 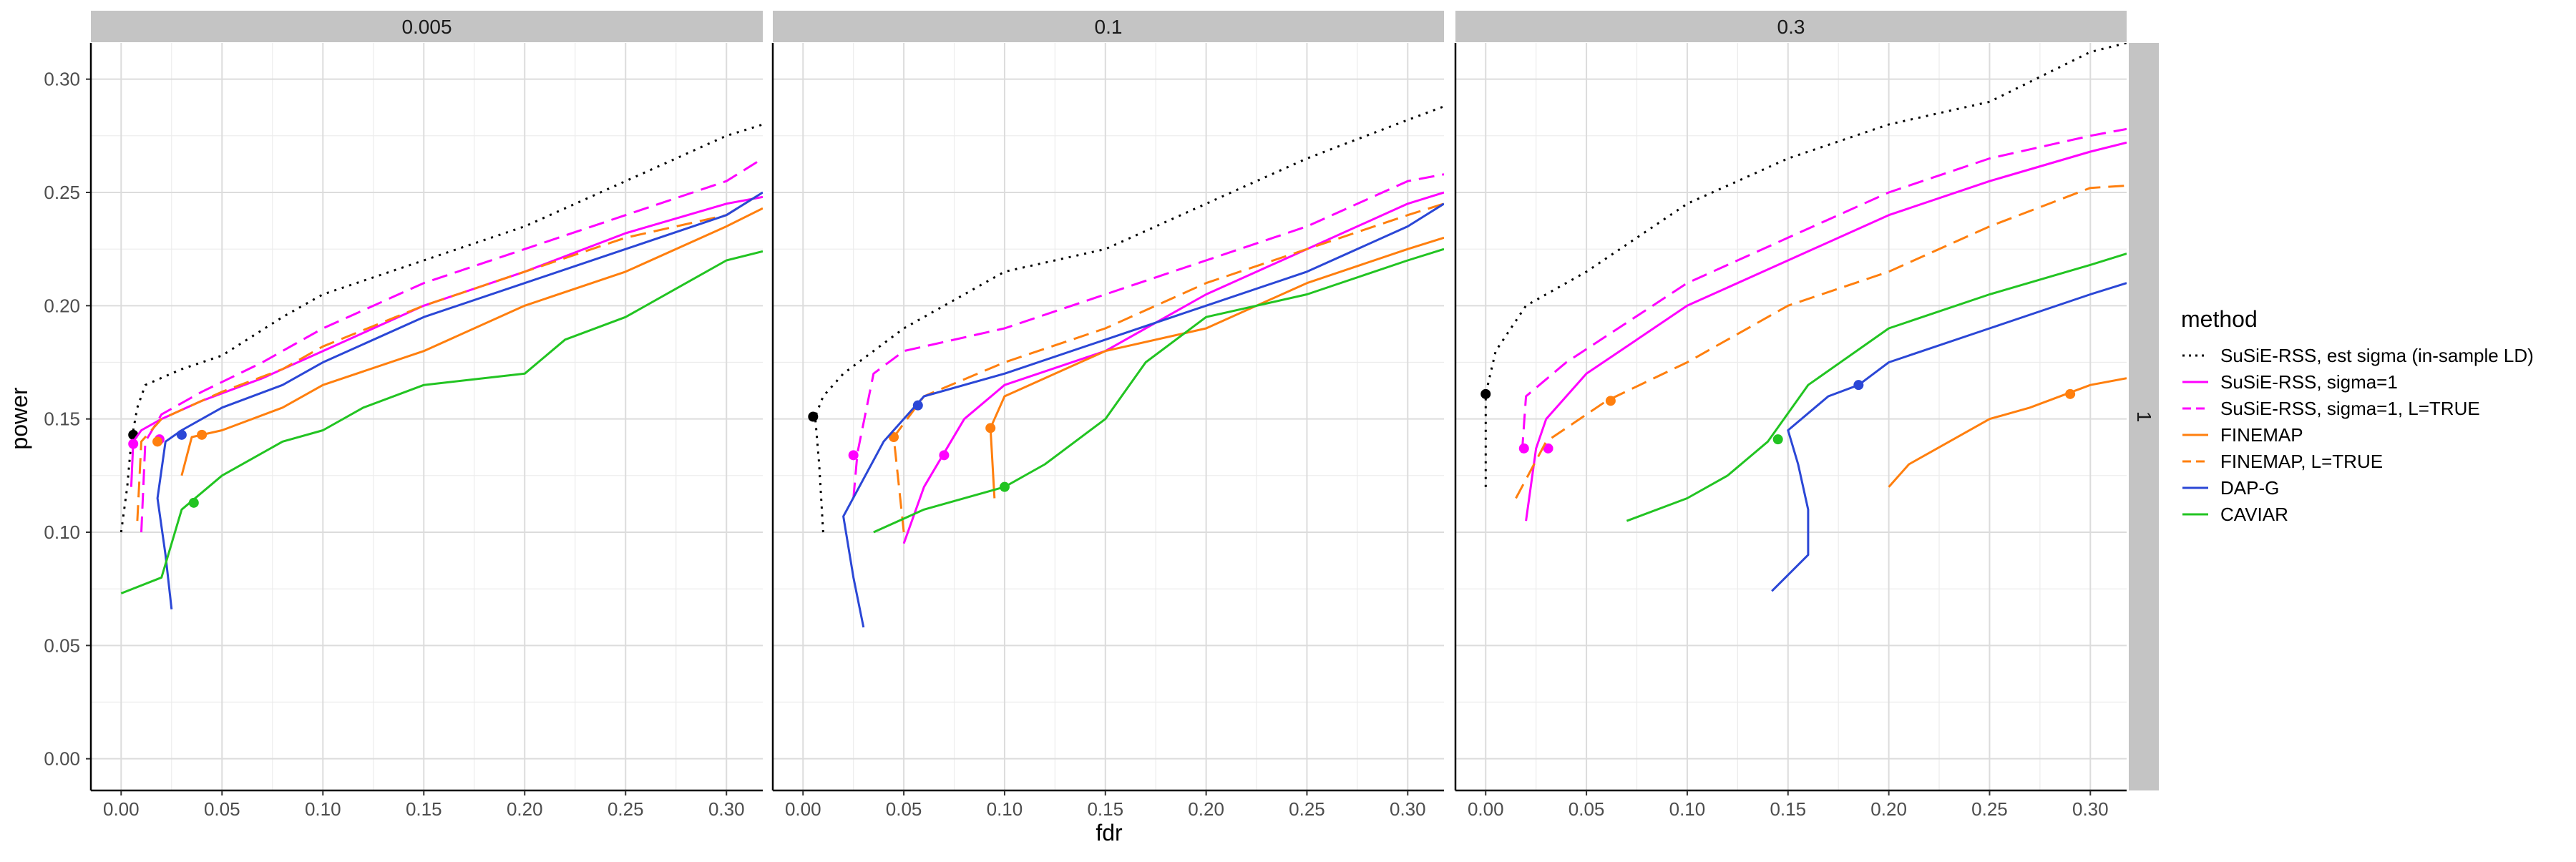 What do you see at coordinates (19, 418) in the screenshot?
I see `y-axis-title: power` at bounding box center [19, 418].